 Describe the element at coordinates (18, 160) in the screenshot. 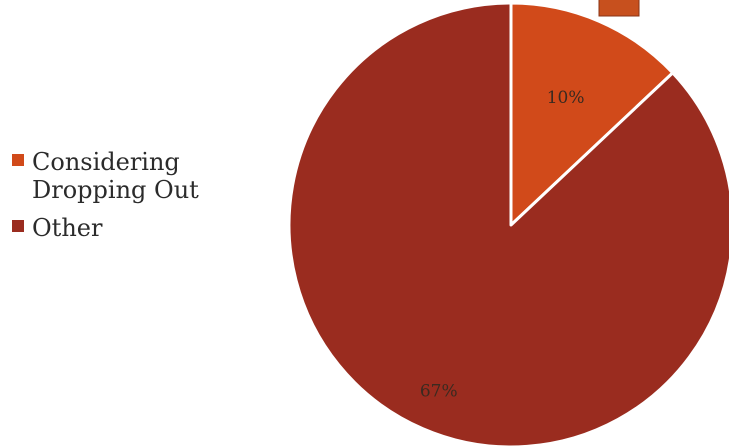

I see `legend-swatch-considering` at that location.